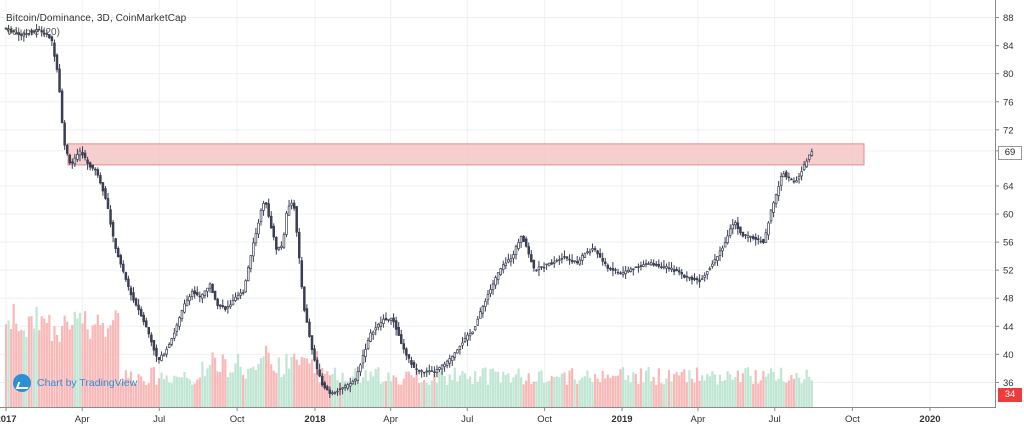  I want to click on y-tick-label: 88, so click(1008, 18).